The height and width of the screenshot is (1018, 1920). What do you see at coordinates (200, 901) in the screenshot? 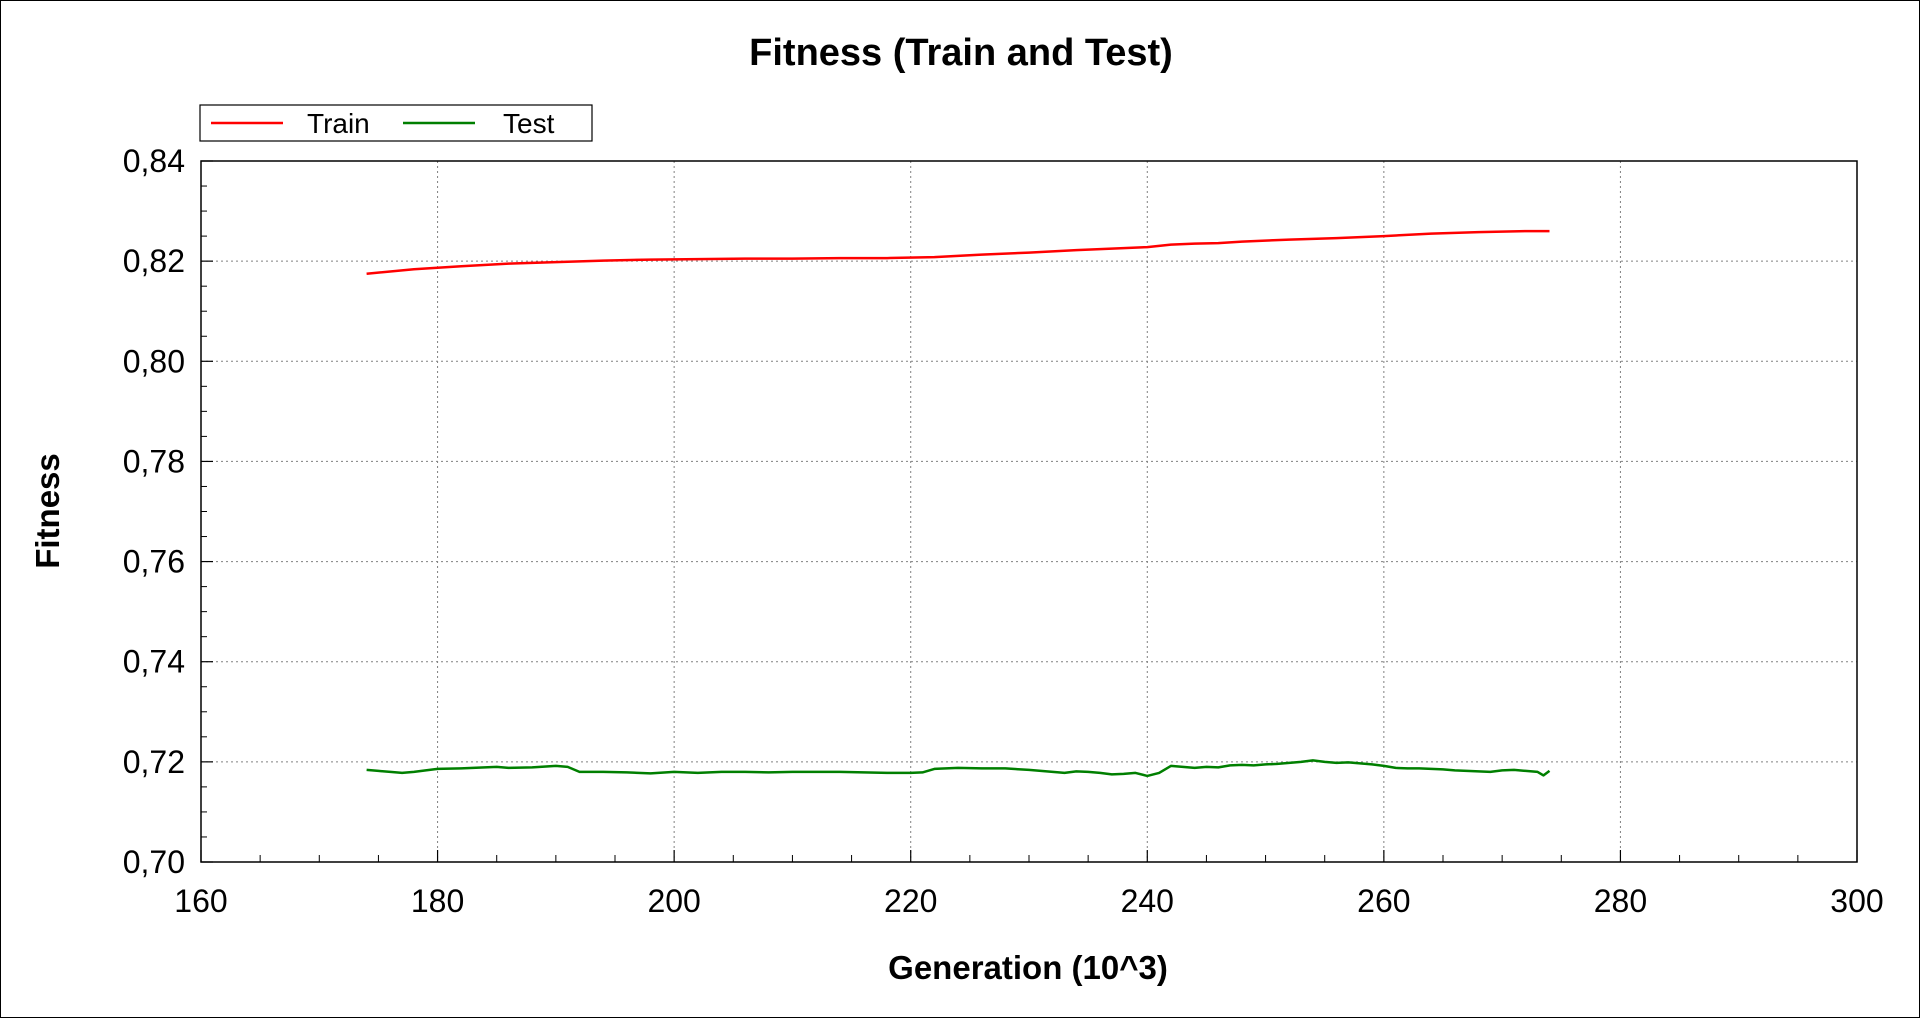
I see `x-tick-label: 160` at bounding box center [200, 901].